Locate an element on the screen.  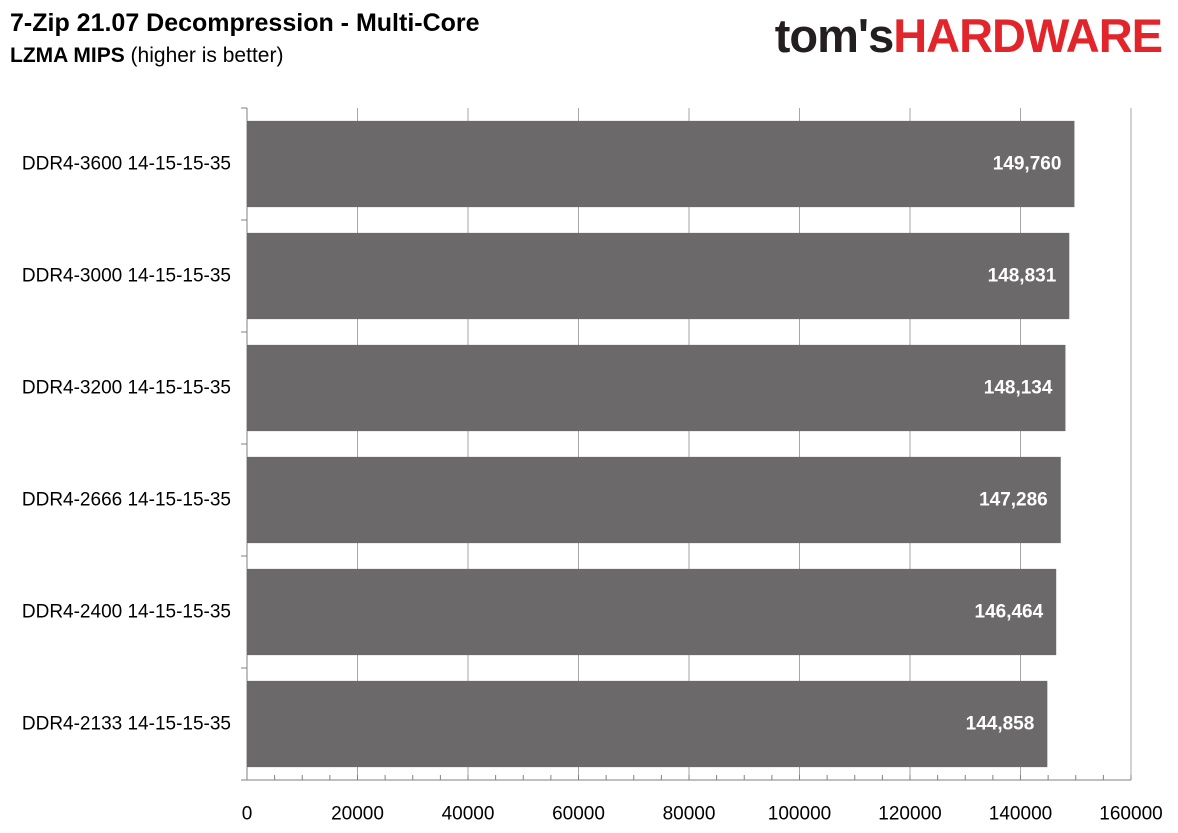
chart-title: 7-Zip 21.07 Decompression - Multi-Core is located at coordinates (245, 23).